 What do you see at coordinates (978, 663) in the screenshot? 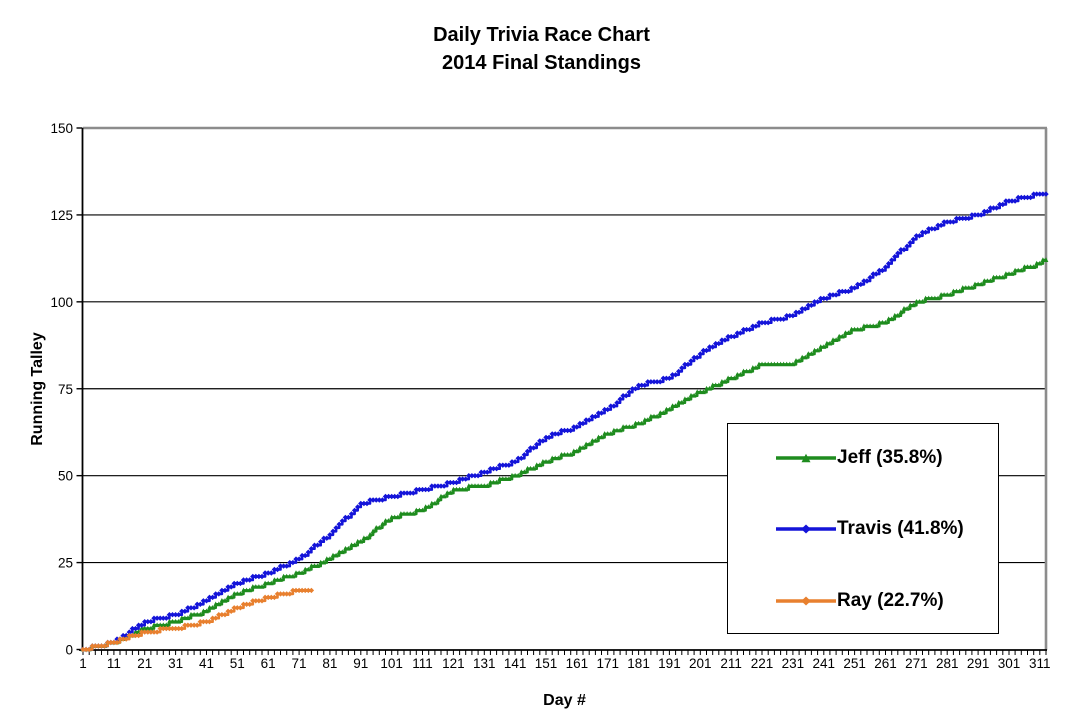
I see `x-tick-label-291: 291` at bounding box center [978, 663].